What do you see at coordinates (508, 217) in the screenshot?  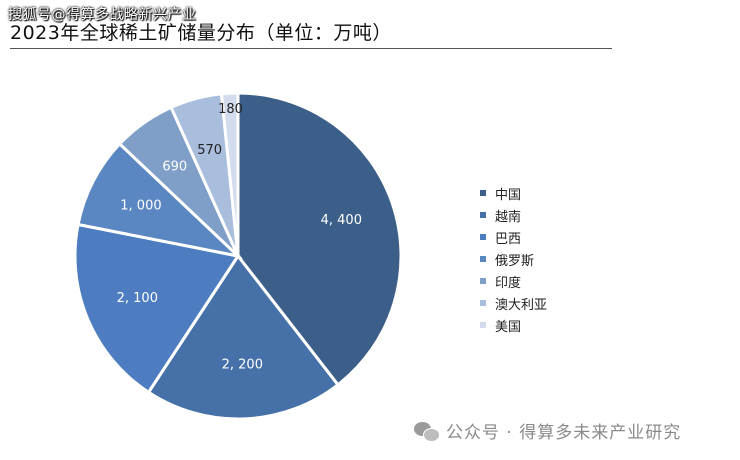 I see `legend-label: 越南` at bounding box center [508, 217].